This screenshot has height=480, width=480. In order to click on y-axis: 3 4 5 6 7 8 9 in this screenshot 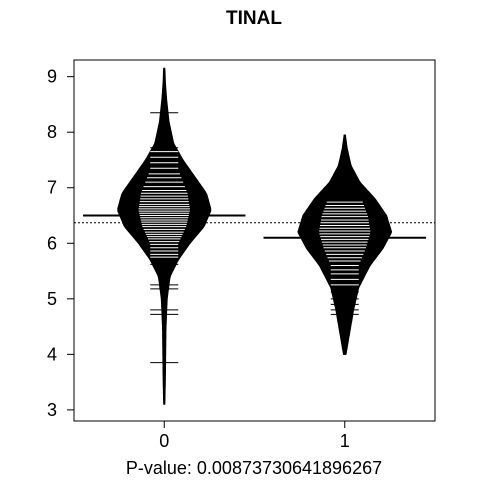, I will do `click(61, 243)`.